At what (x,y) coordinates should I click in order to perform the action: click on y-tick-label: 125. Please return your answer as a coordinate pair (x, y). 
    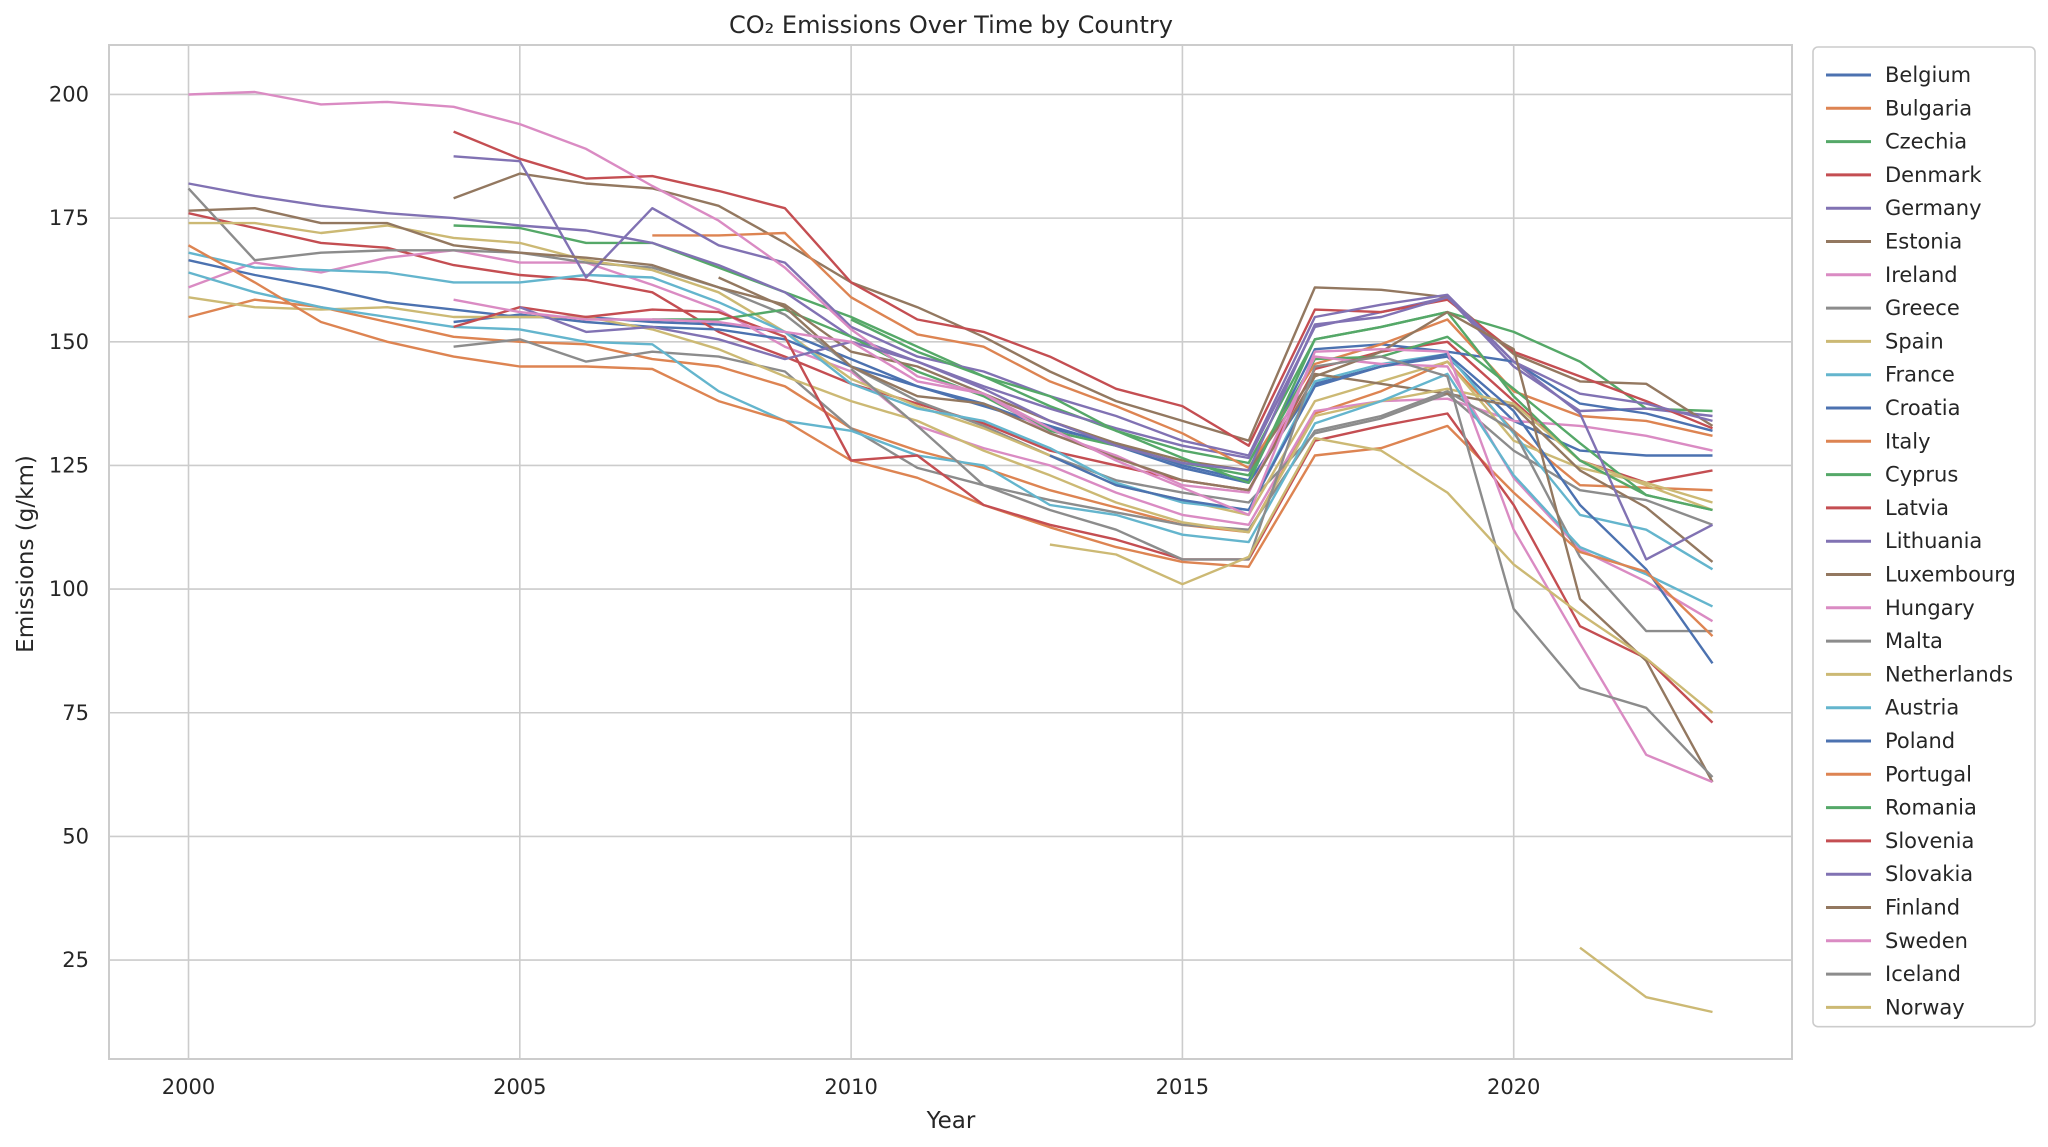
    Looking at the image, I should click on (69, 465).